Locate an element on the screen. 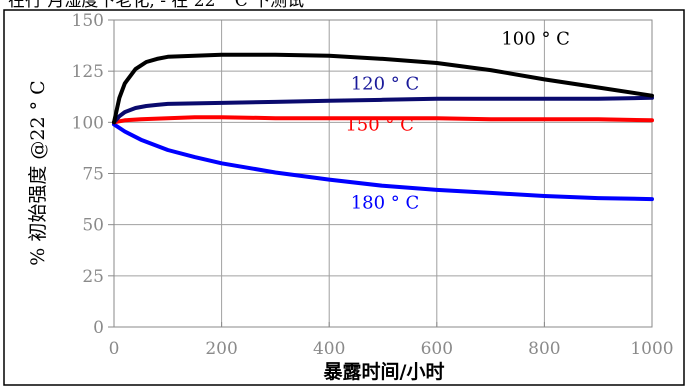  series-label: 100 ° C is located at coordinates (535, 39).